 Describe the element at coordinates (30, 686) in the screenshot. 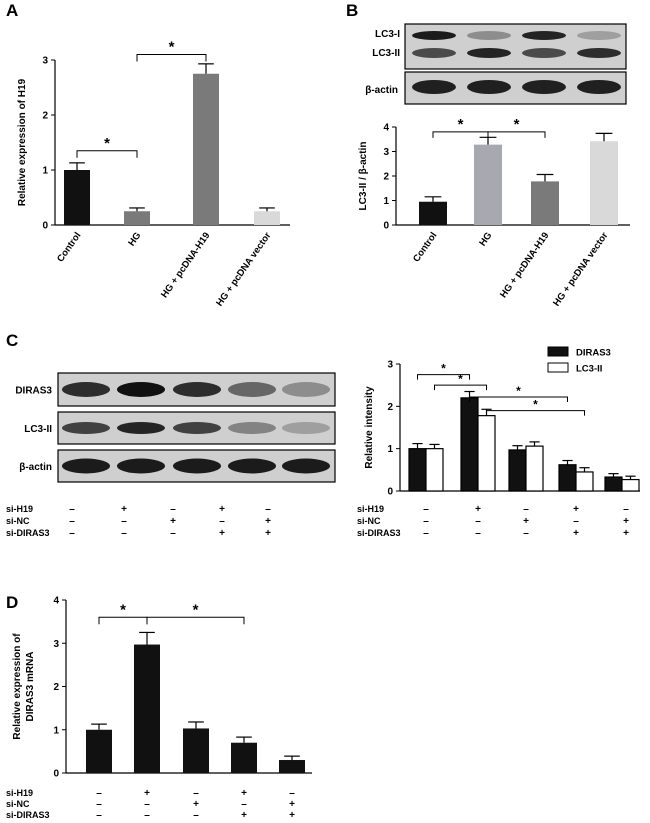

I see `chart-d-y-axis-label: DIRAS3 mRNA` at that location.